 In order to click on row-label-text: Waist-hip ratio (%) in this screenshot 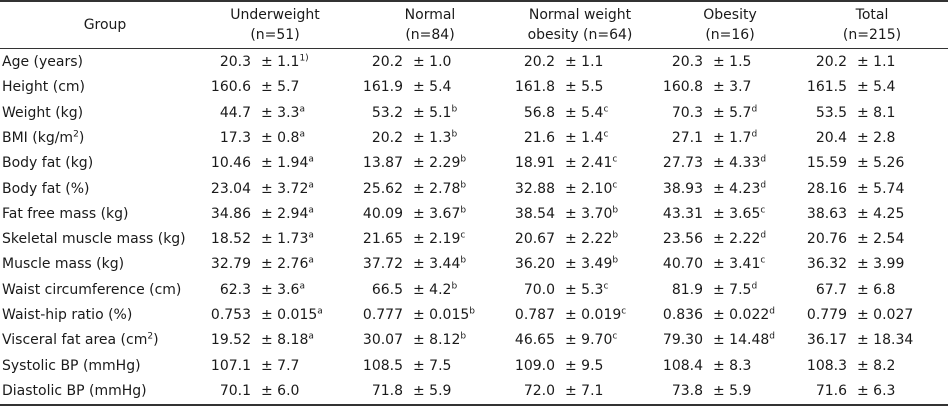, I will do `click(67, 315)`.